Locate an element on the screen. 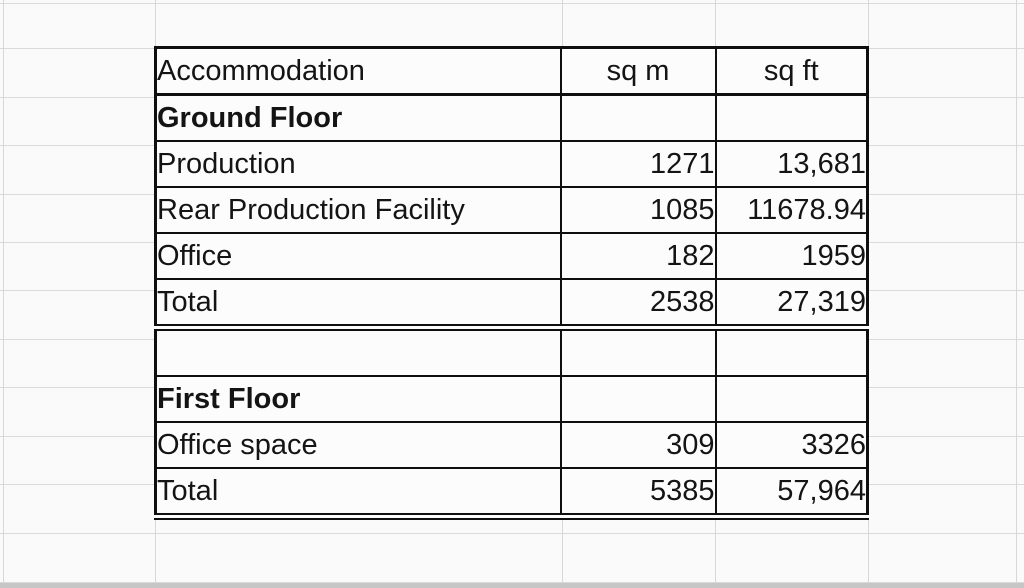 The width and height of the screenshot is (1024, 588). cell-label is located at coordinates (358, 351).